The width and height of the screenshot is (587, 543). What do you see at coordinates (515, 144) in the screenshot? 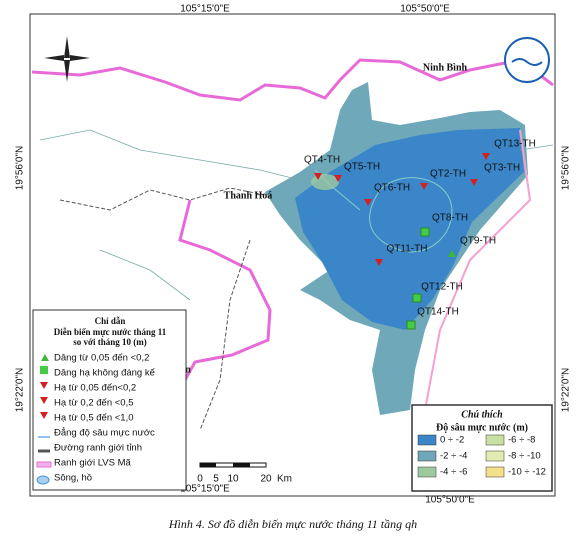
I see `well-label: QT13-TH` at bounding box center [515, 144].